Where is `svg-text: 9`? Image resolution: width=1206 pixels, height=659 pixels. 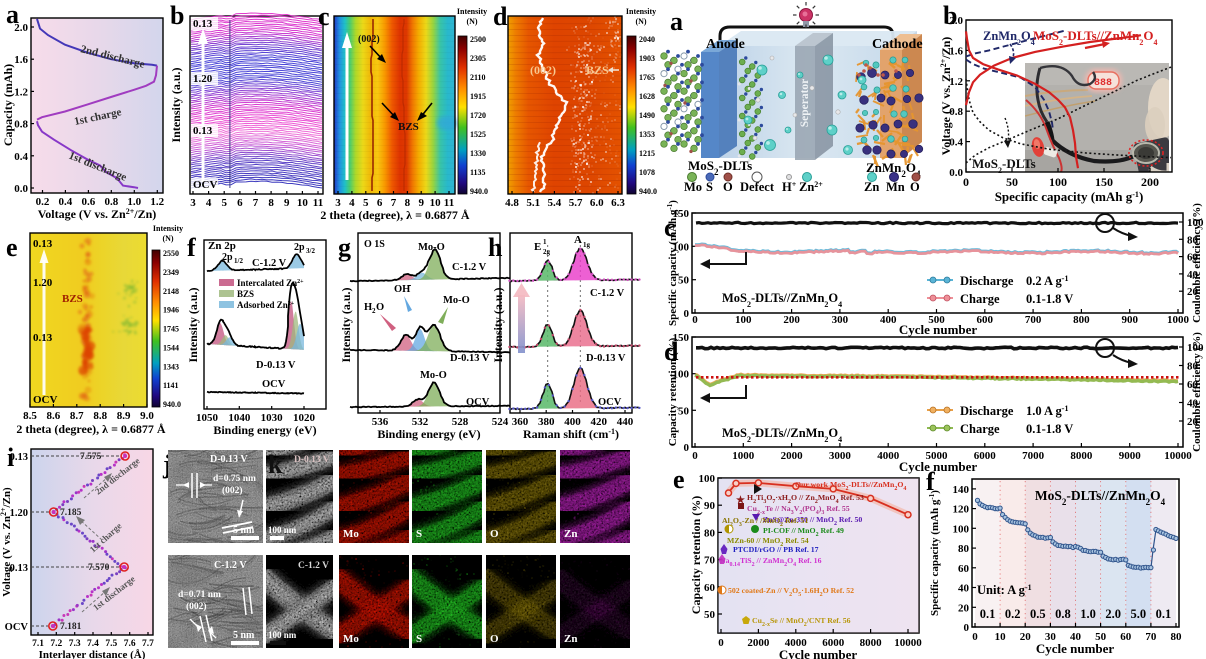 svg-text: 9 is located at coordinates (287, 203).